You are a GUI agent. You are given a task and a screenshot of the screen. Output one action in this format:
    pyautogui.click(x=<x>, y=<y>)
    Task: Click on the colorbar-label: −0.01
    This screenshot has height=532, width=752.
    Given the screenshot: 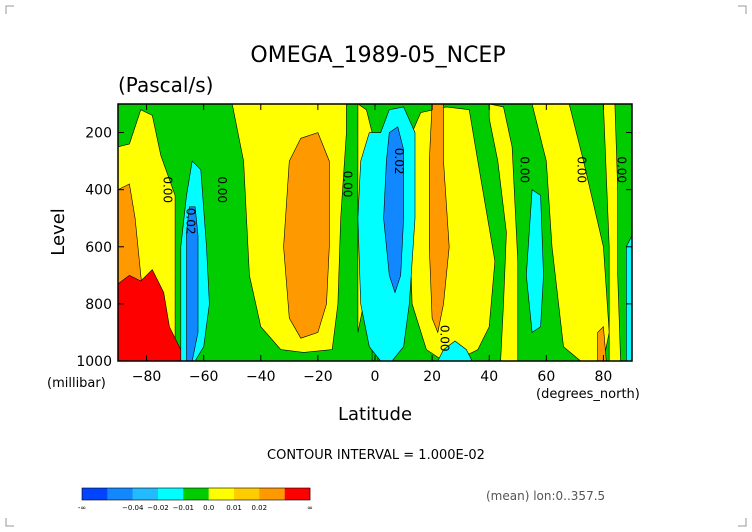 What is the action you would take?
    pyautogui.click(x=183, y=508)
    